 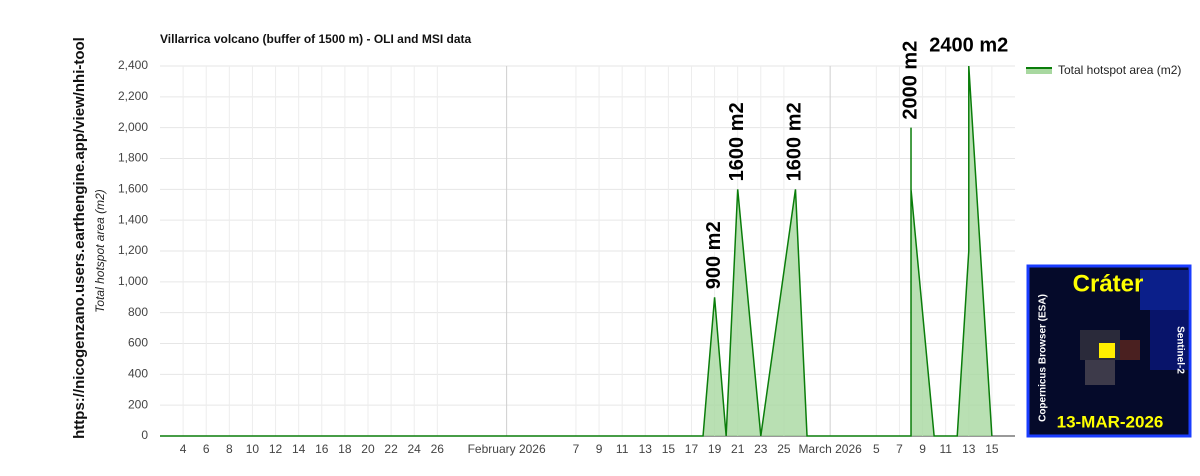 I want to click on inset-left-label: Copernicus Browser (ESA), so click(x=1043, y=358).